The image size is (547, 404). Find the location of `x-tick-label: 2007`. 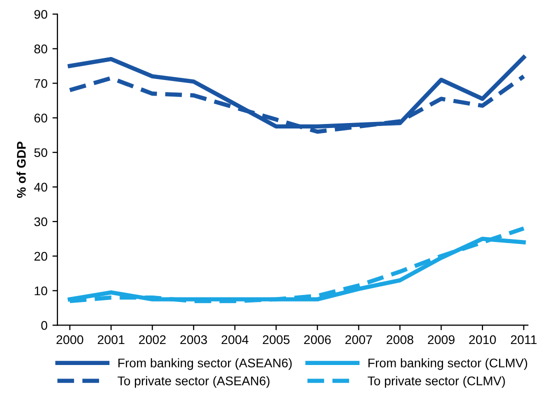

x-tick-label: 2007 is located at coordinates (358, 339).